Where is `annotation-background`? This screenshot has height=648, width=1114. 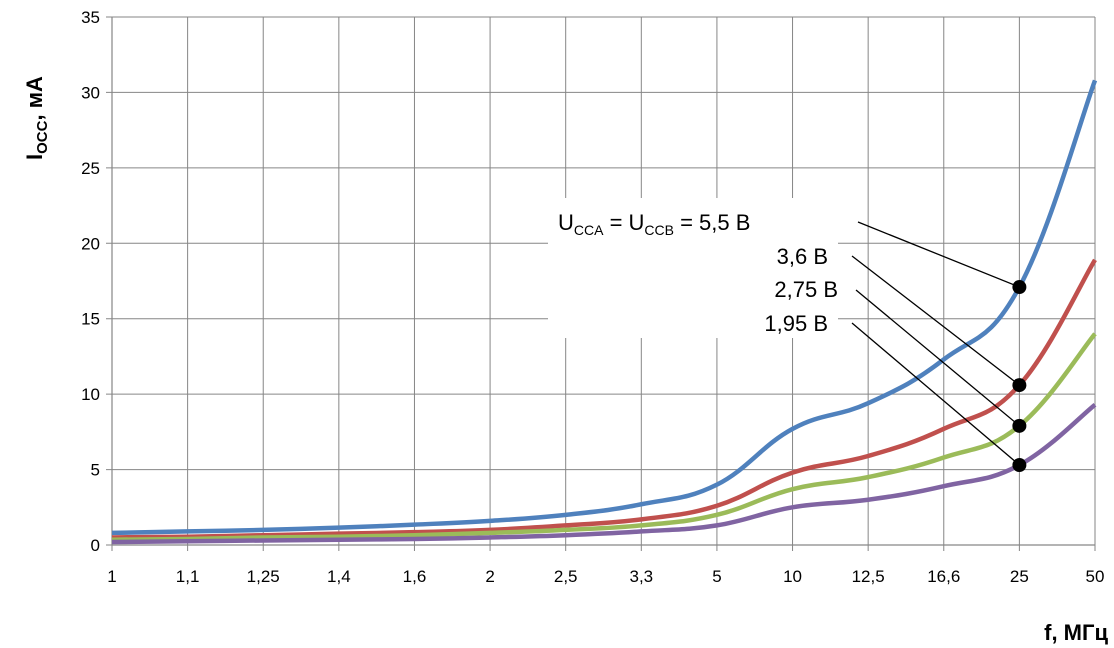
annotation-background is located at coordinates (693, 268).